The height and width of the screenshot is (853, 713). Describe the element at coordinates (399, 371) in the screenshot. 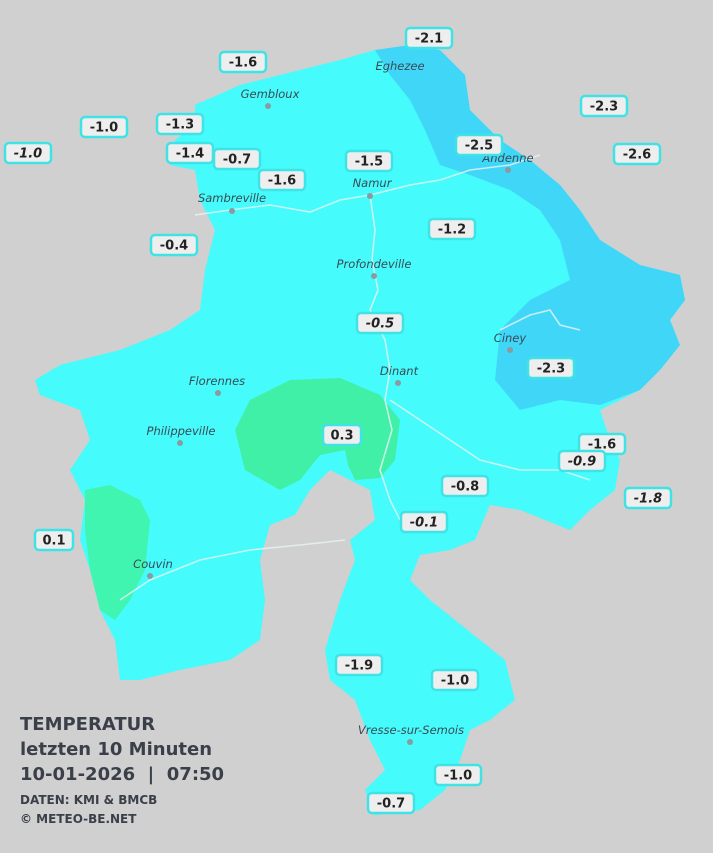

I see `city-name: Dinant` at that location.